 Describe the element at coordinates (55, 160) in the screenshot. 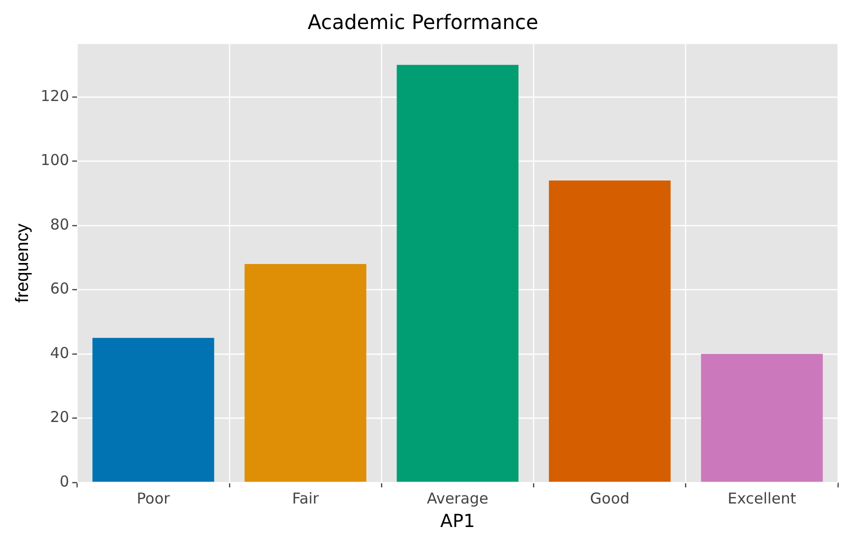

I see `y-tick-label: 100` at that location.